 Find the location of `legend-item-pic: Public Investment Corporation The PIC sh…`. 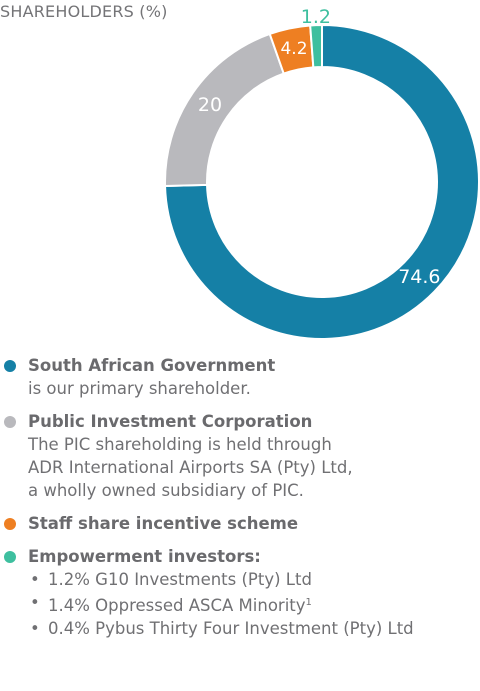

legend-item-pic: Public Investment Corporation The PIC sh… is located at coordinates (240, 456).